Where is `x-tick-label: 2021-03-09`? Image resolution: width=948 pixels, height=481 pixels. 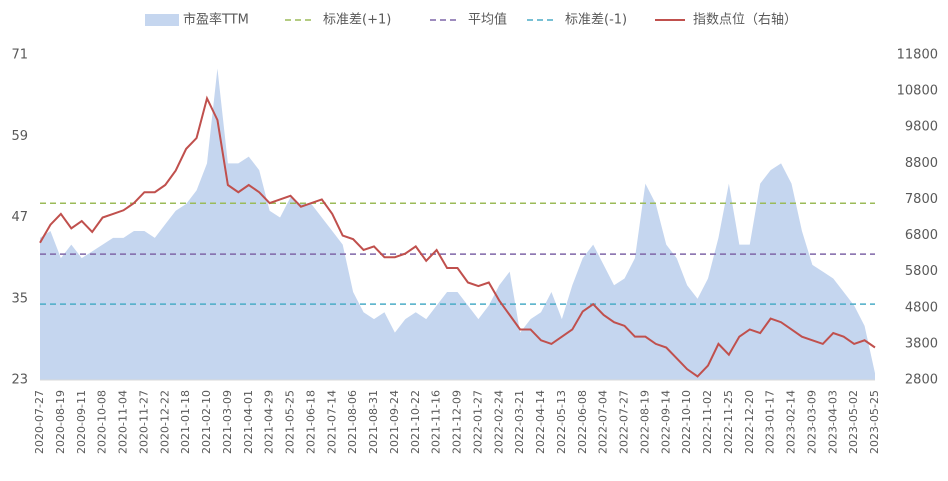
x-tick-label: 2021-03-09 is located at coordinates (227, 422).